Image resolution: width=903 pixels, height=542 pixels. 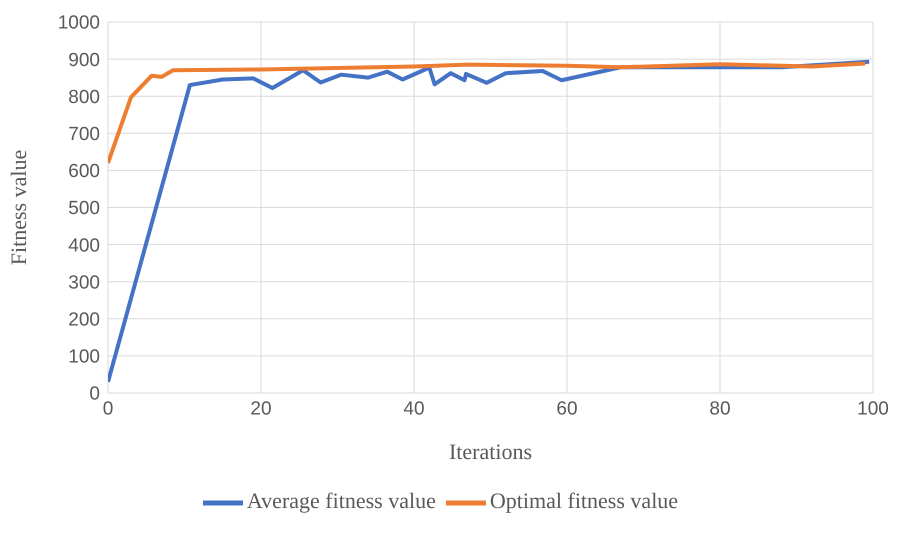 What do you see at coordinates (261, 409) in the screenshot?
I see `x-tick-label: 20` at bounding box center [261, 409].